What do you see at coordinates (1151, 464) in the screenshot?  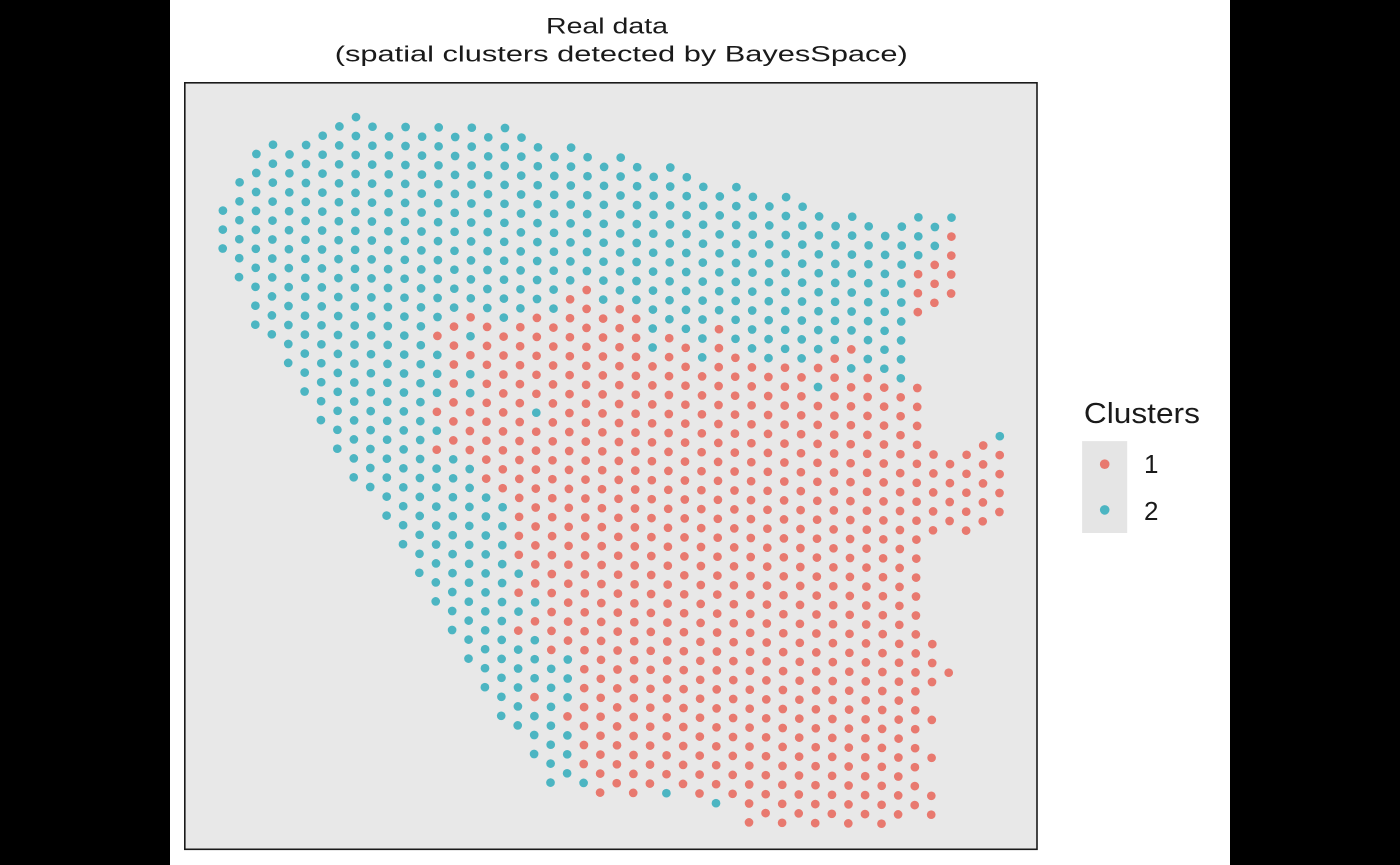 I see `svg-text: 1` at bounding box center [1151, 464].